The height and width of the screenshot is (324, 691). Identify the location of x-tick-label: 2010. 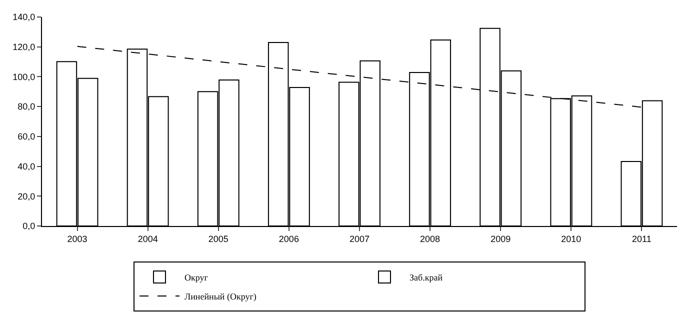
(571, 239).